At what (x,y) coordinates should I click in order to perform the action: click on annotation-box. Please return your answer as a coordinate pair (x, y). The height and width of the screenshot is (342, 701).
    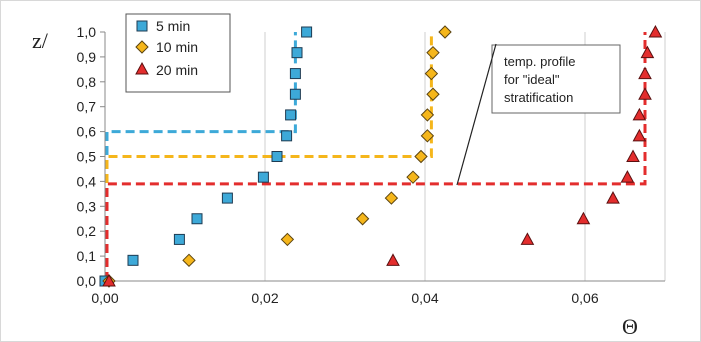
    Looking at the image, I should click on (556, 79).